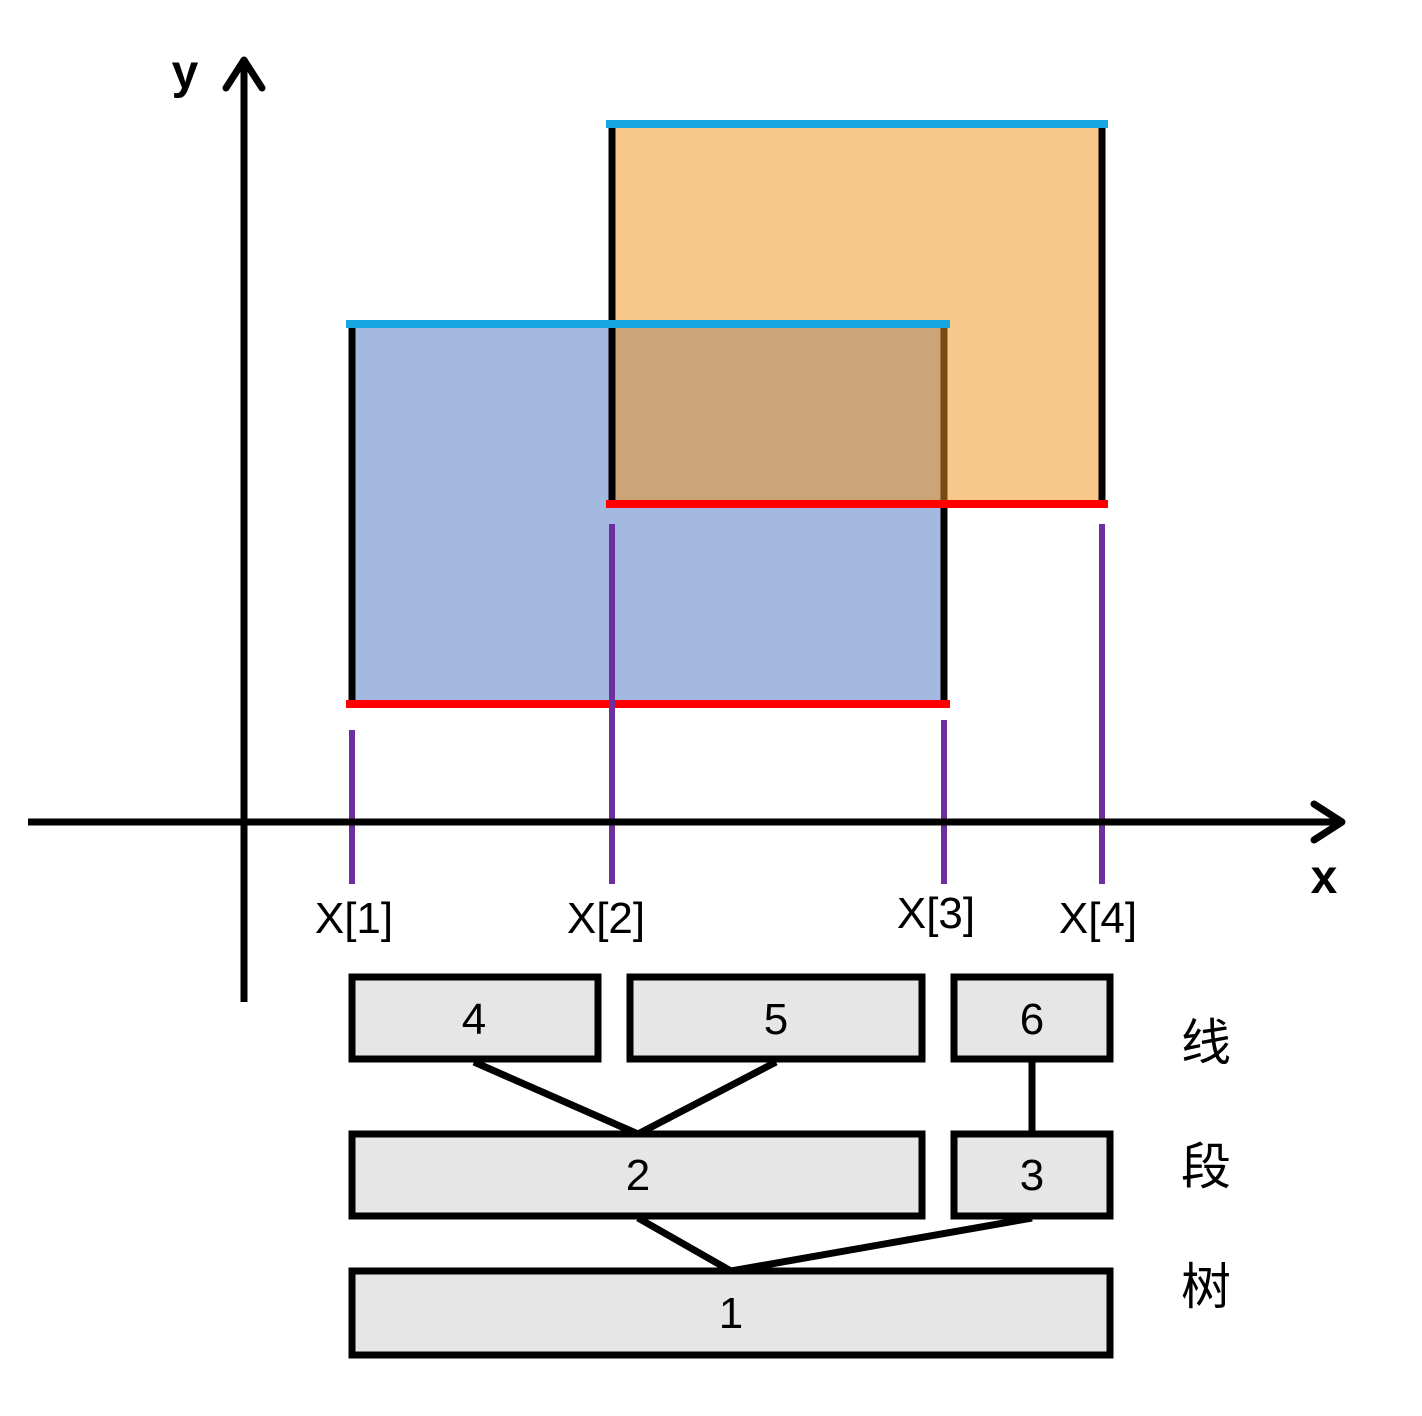  Describe the element at coordinates (1324, 877) in the screenshot. I see `x-axis-label: x` at that location.